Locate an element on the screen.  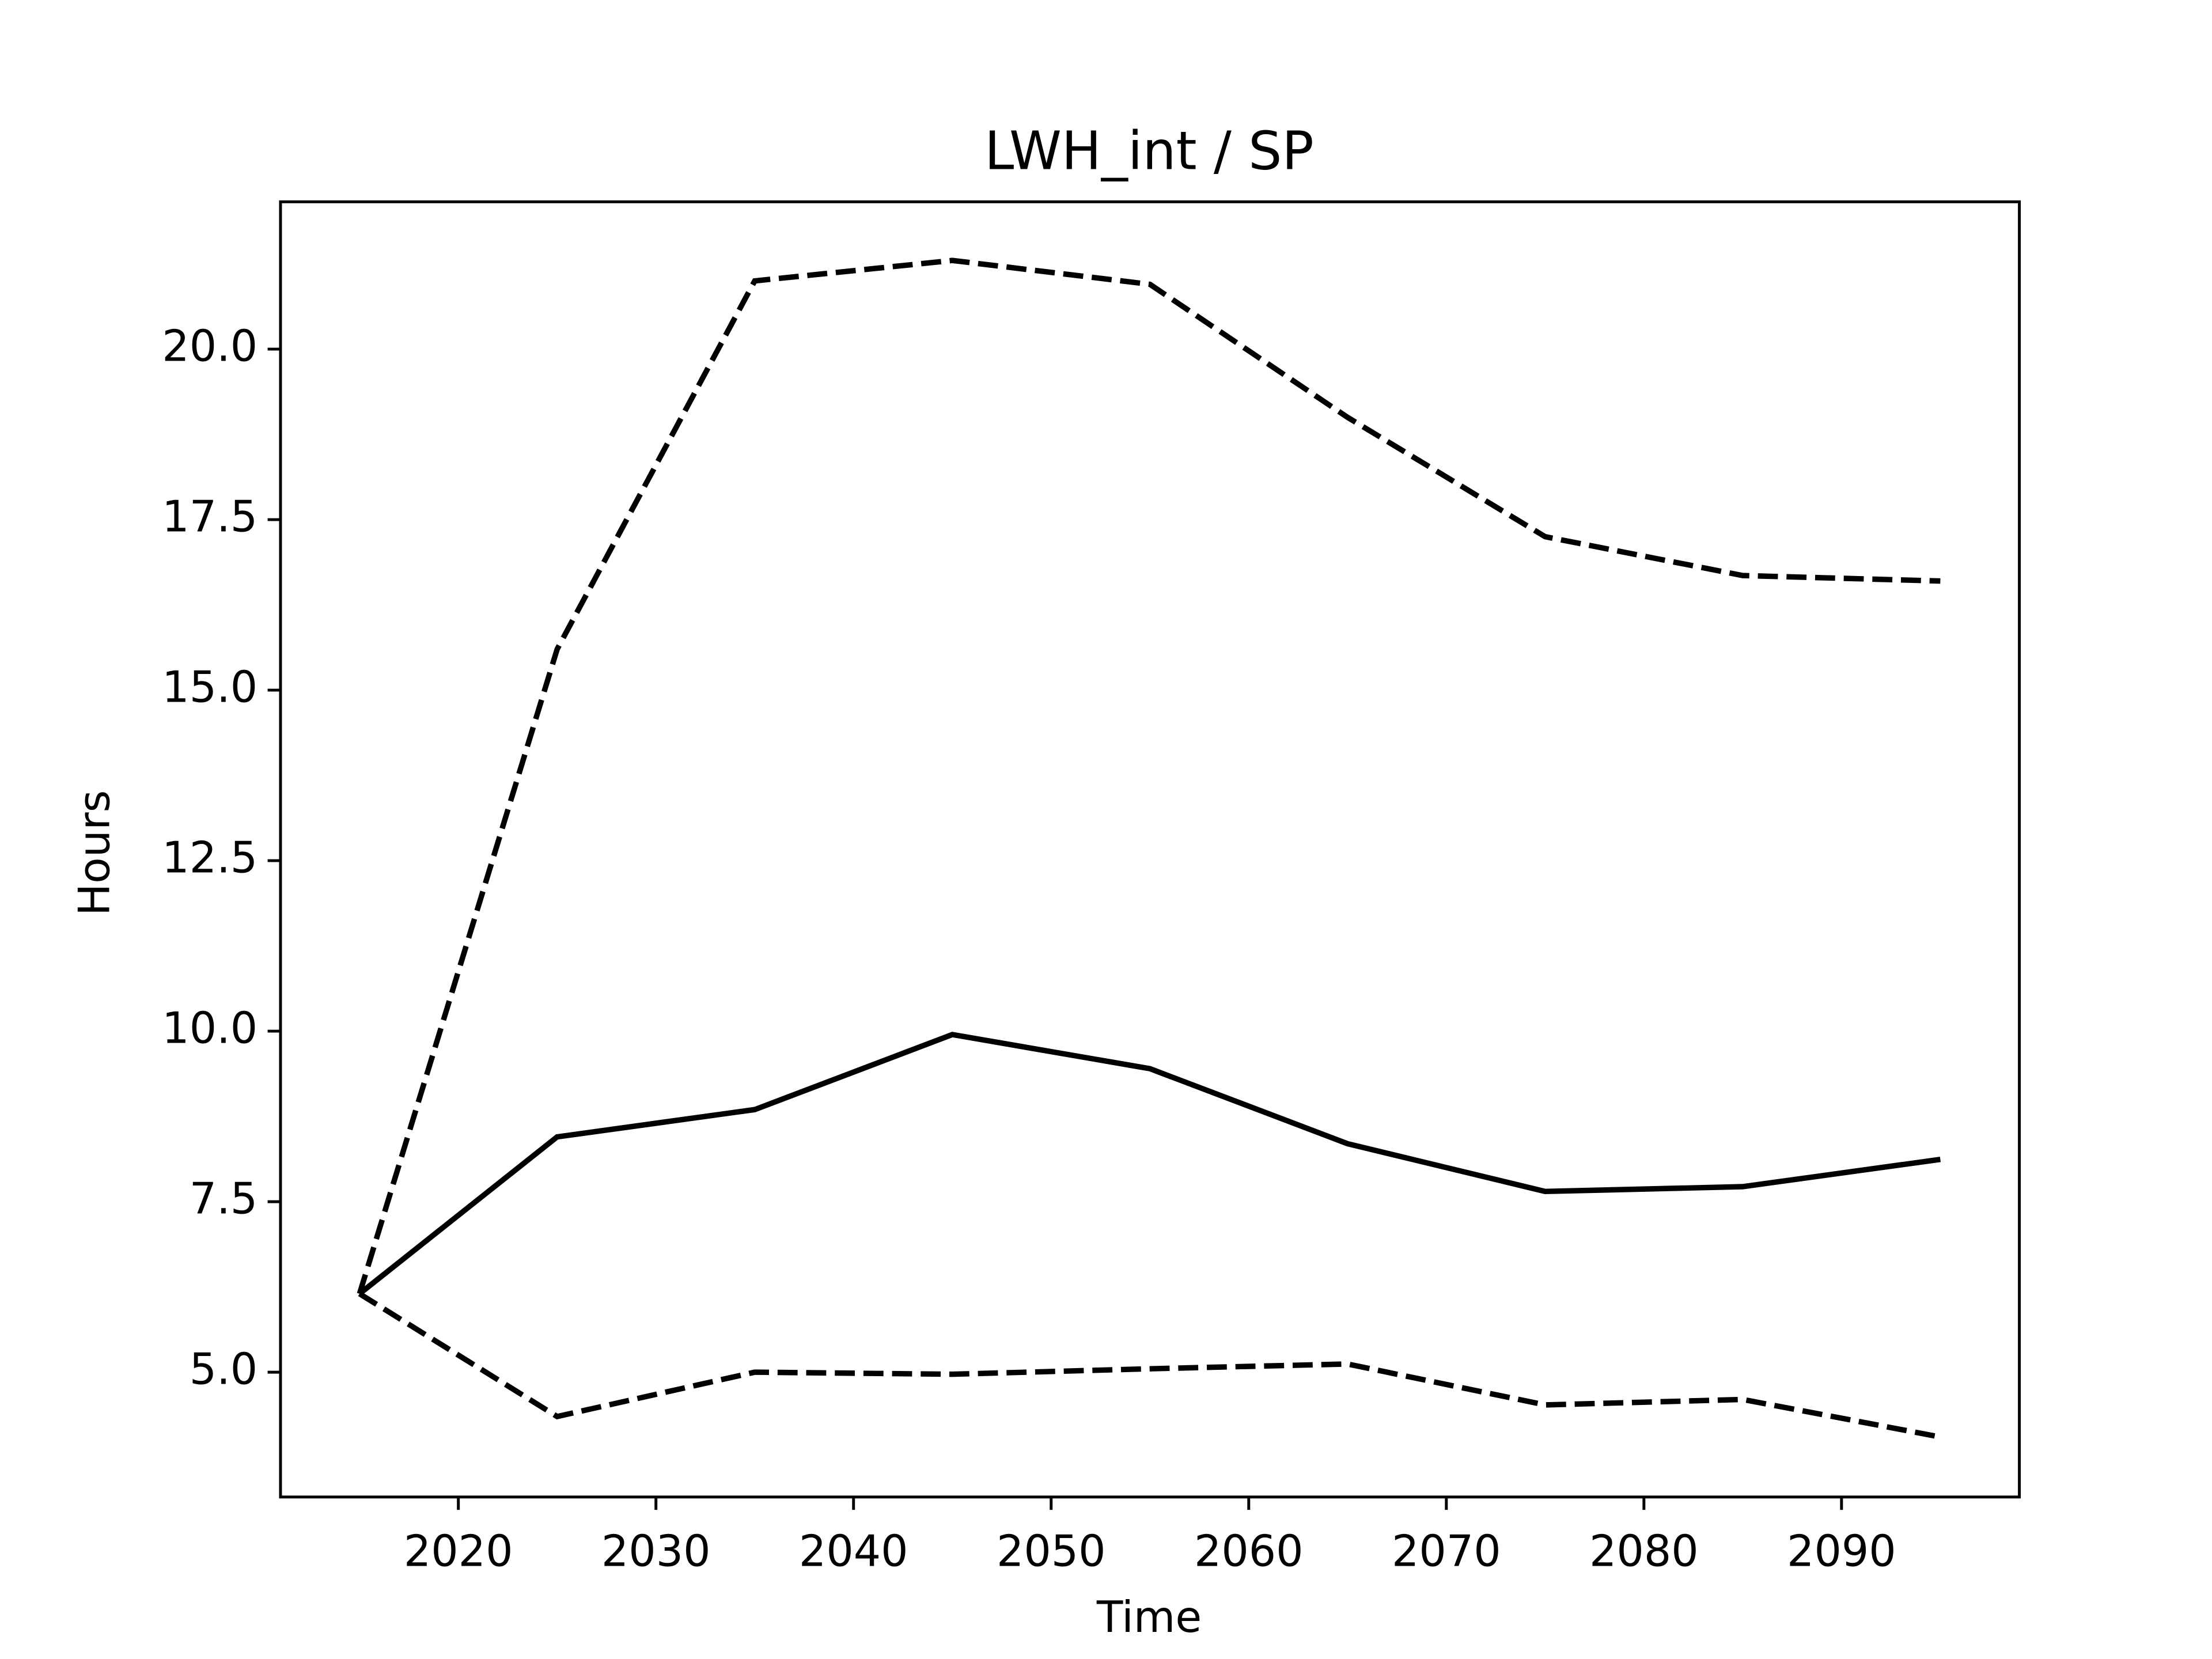
y-tick-label: 5.0 is located at coordinates (224, 1369).